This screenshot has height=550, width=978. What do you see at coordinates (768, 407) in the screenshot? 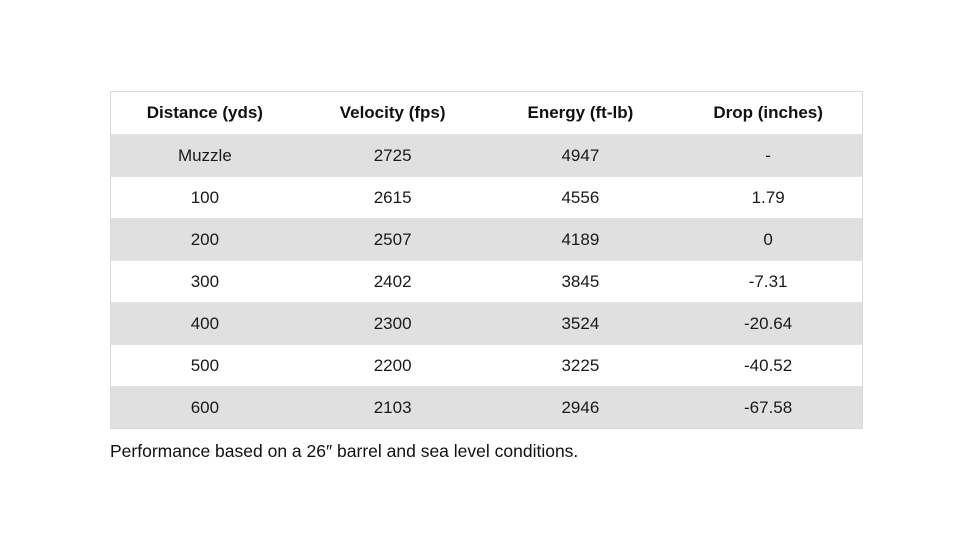
I see `cell-drop: -67.58` at bounding box center [768, 407].